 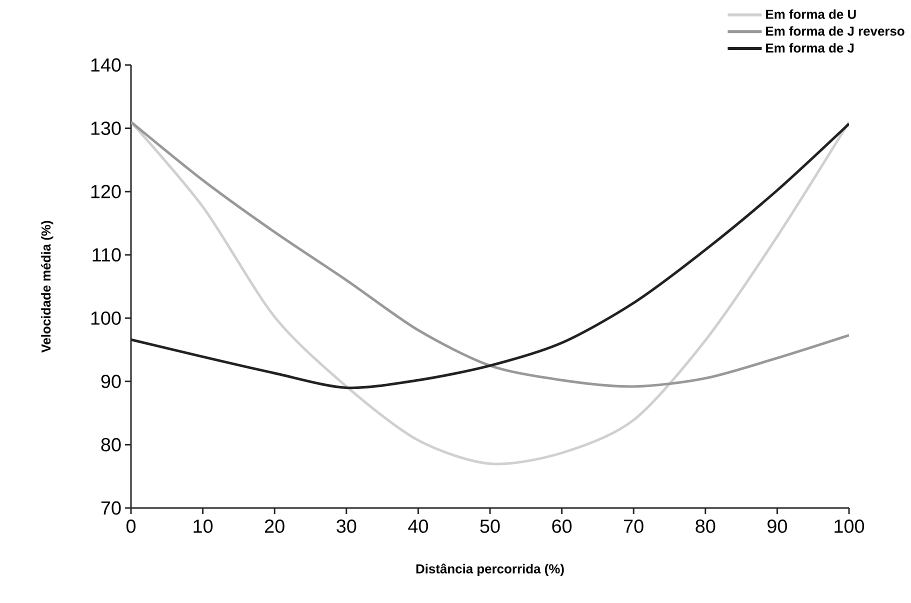 What do you see at coordinates (811, 14) in the screenshot?
I see `legend-label: Em forma de U` at bounding box center [811, 14].